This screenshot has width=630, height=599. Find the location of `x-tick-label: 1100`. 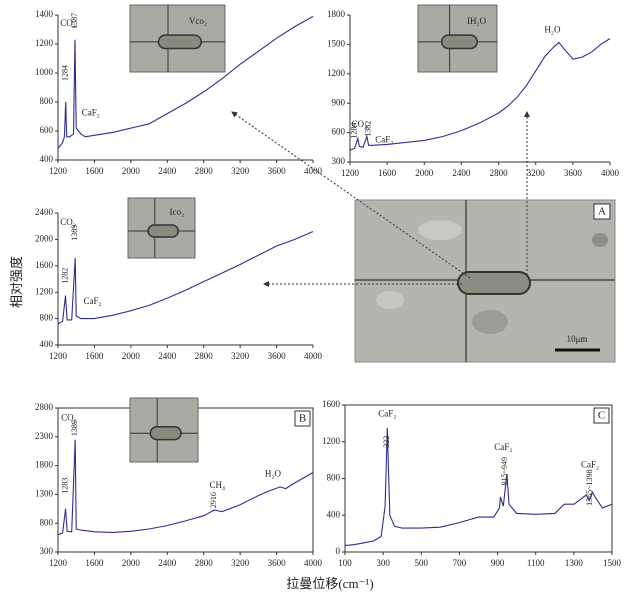

x-tick-label: 1100 is located at coordinates (536, 563).